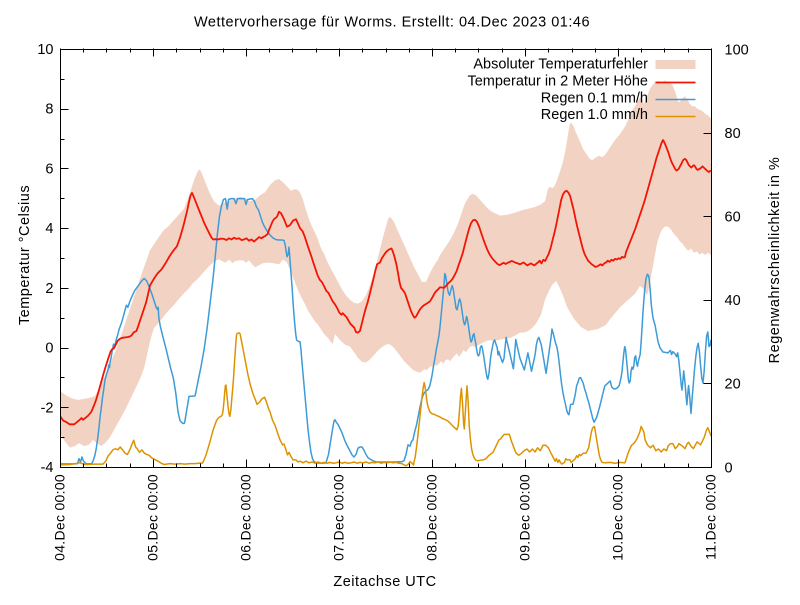  I want to click on svg-text: 80, so click(733, 134).